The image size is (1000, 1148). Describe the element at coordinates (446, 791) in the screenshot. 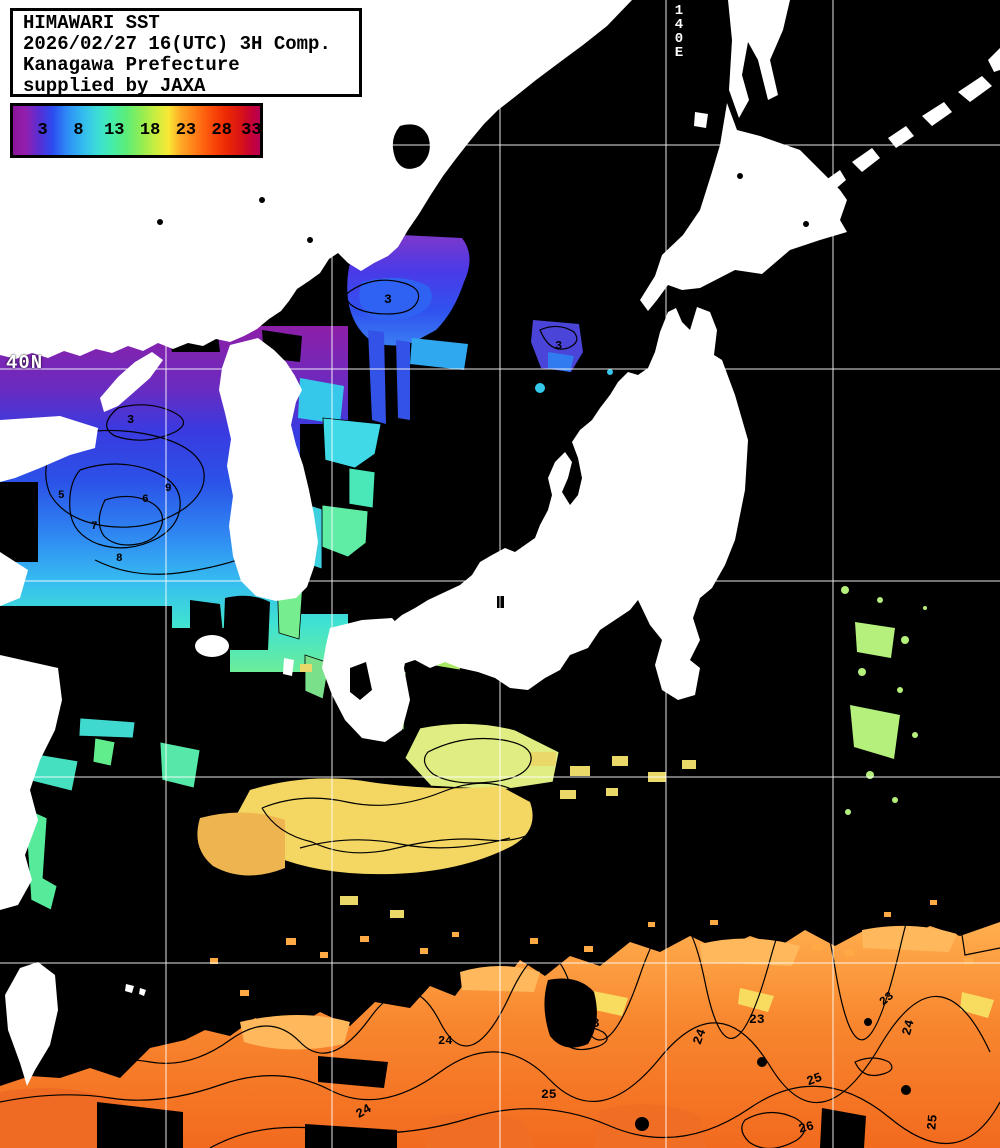

I see `sst-central-yellow-mass` at that location.